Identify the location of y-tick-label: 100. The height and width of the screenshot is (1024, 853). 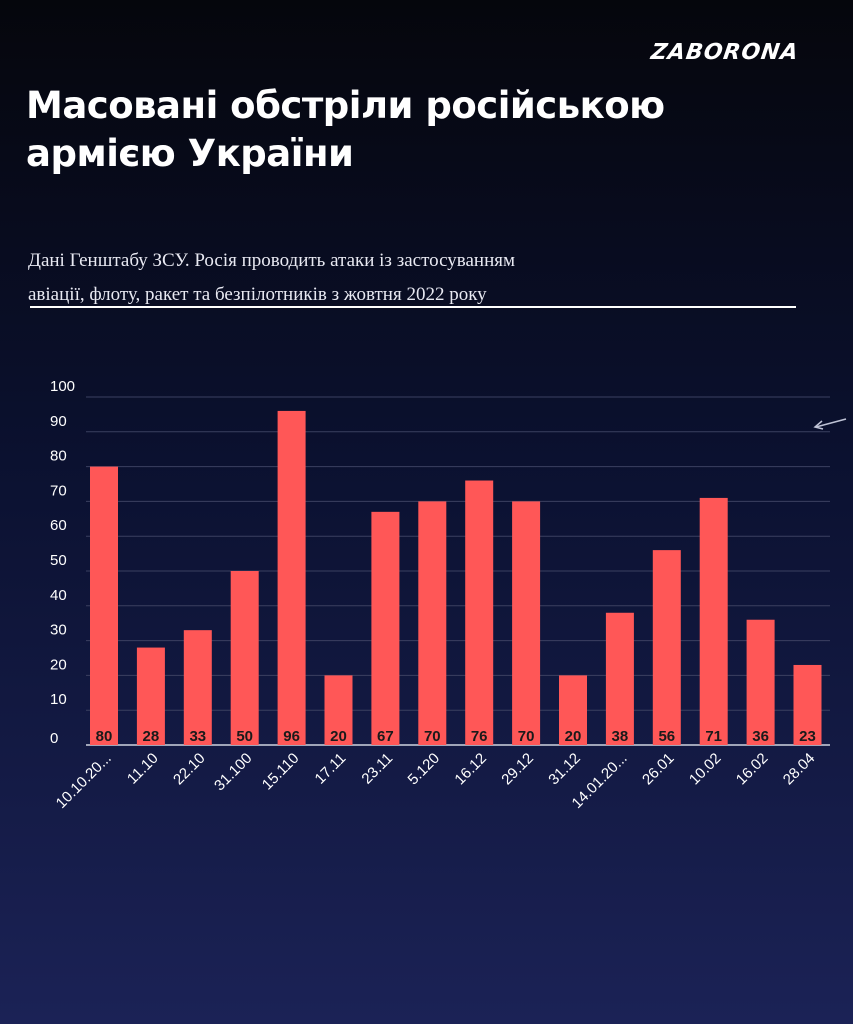
(62, 386).